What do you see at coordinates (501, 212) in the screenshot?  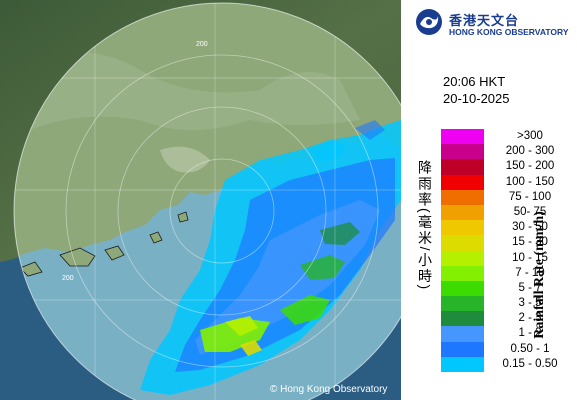 I see `legend-row: 50- 75` at bounding box center [501, 212].